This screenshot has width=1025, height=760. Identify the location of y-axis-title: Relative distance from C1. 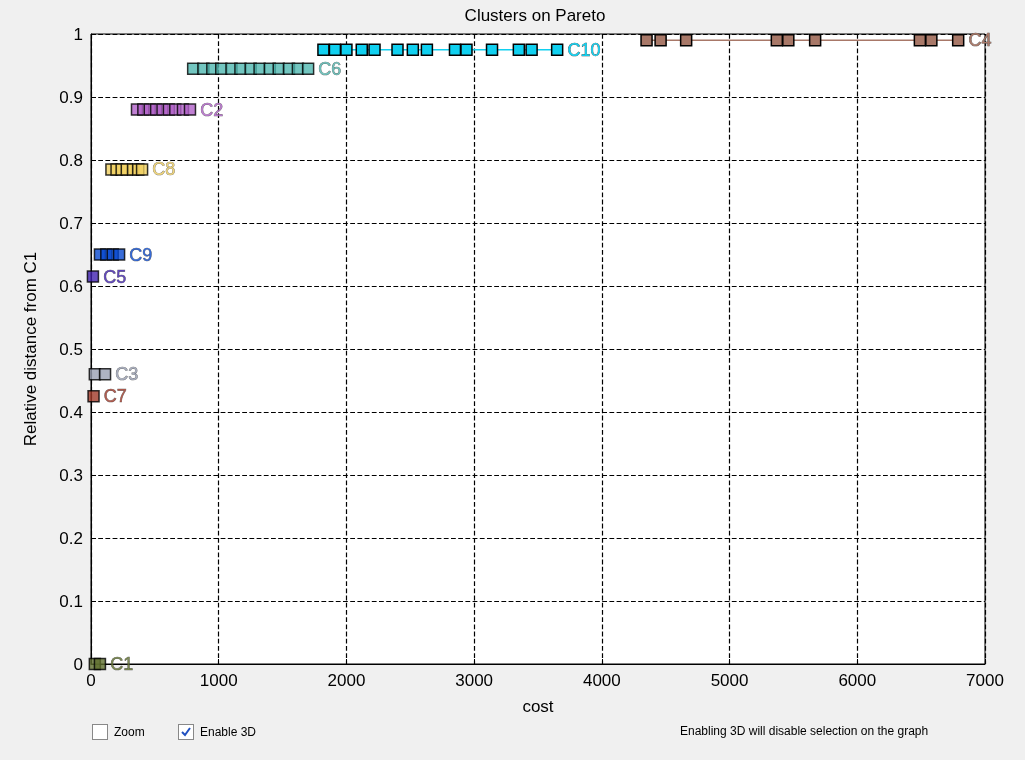
(30, 349).